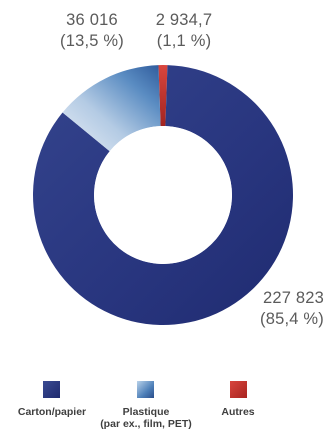 The image size is (327, 438). Describe the element at coordinates (145, 389) in the screenshot. I see `legend-swatch-plastique` at that location.